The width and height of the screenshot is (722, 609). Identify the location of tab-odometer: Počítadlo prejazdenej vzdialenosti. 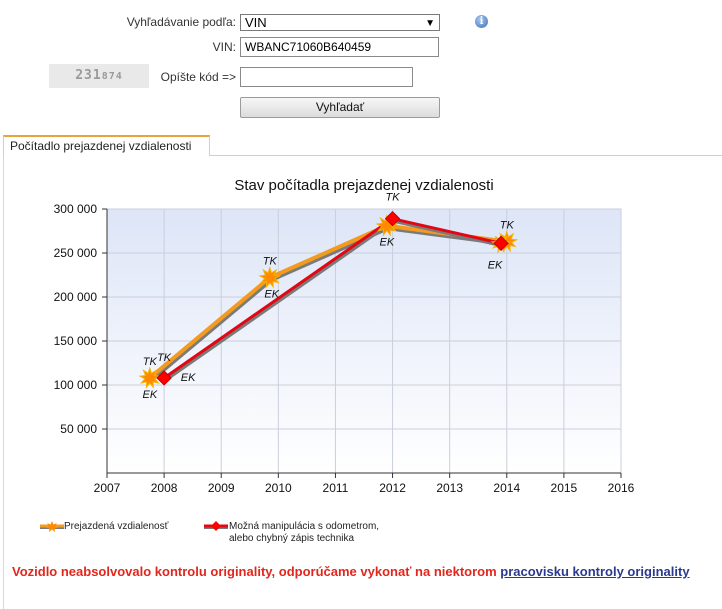
(106, 145).